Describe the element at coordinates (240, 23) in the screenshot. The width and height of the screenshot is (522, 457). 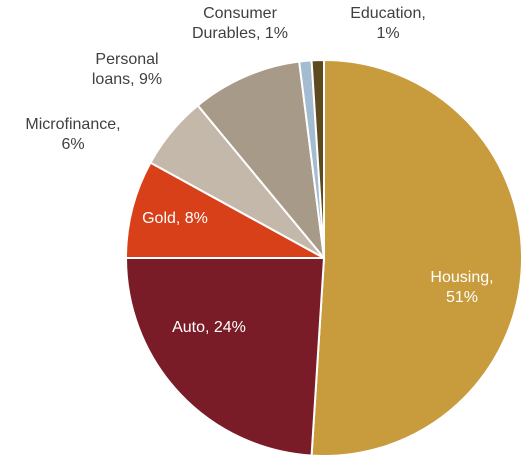
I see `pie-label-consumer-durables: Consumer Durables, 1%` at that location.